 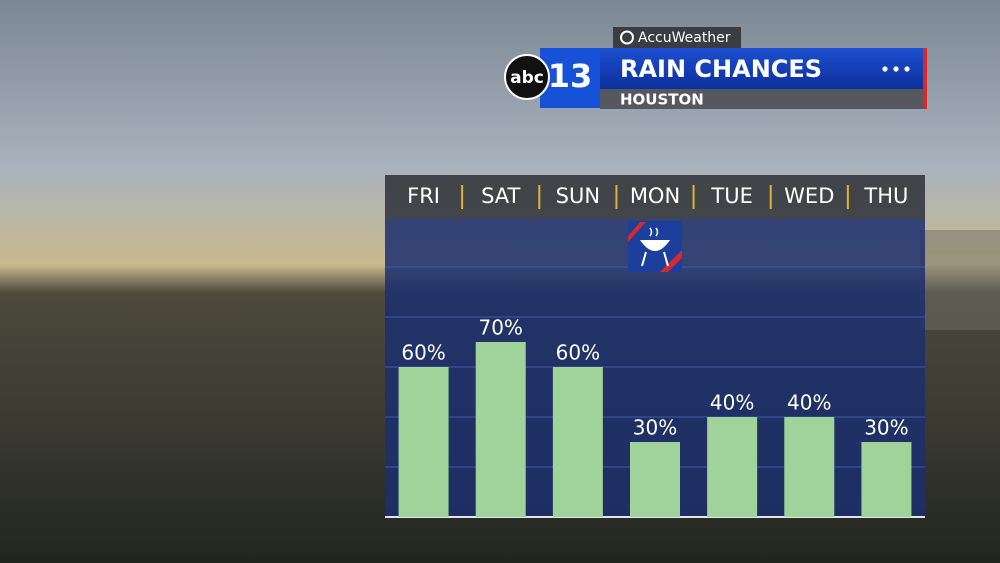 What do you see at coordinates (896, 69) in the screenshot?
I see `menu-dots` at bounding box center [896, 69].